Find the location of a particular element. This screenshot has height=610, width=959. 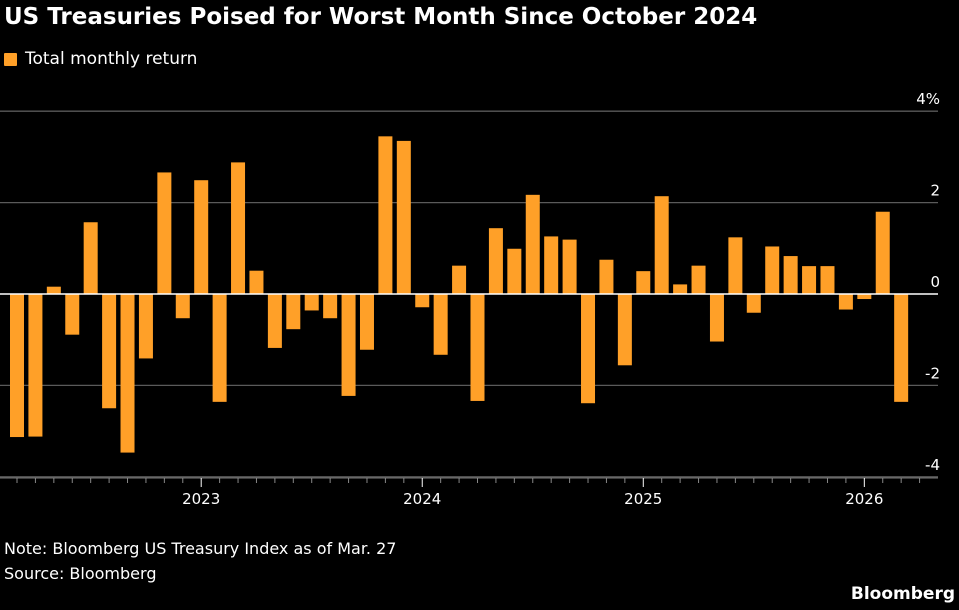

x-tick-label: 2026 is located at coordinates (864, 499).